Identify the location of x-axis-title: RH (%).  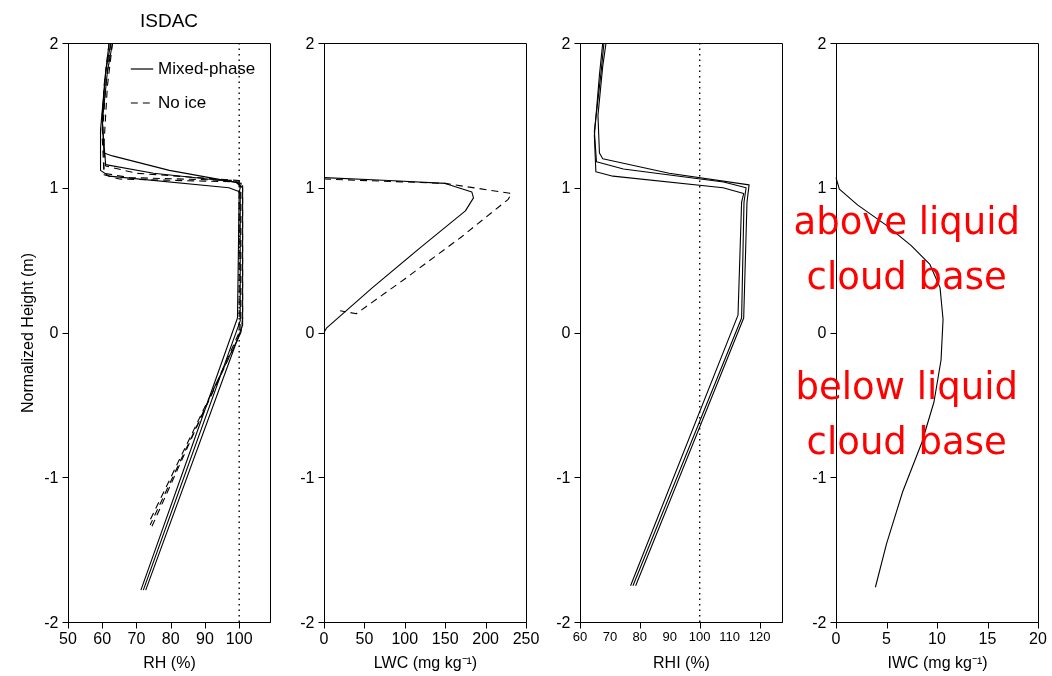
(169, 662).